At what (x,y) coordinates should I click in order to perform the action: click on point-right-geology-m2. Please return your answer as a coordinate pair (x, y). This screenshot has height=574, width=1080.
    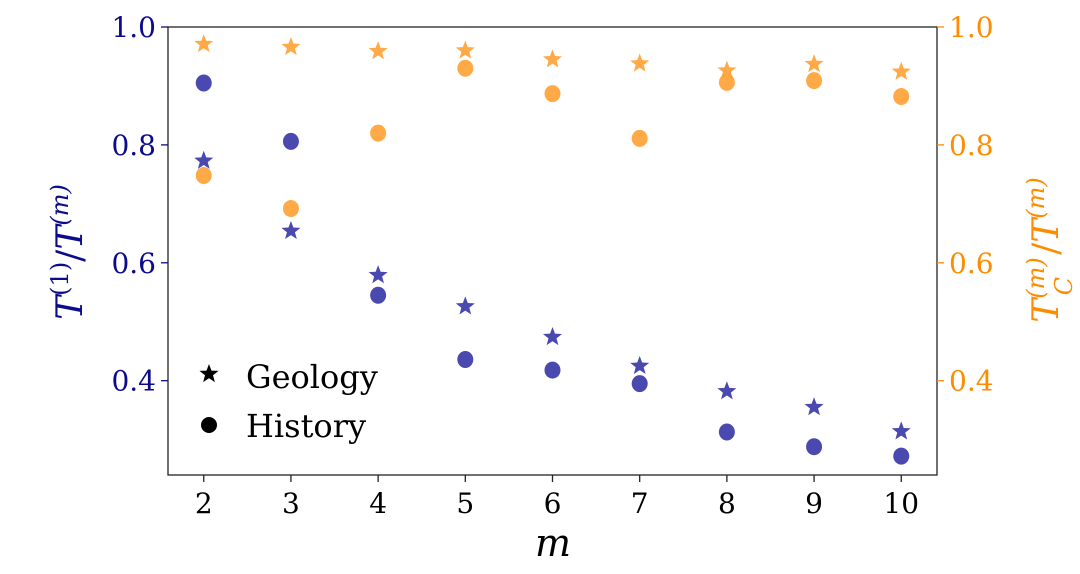
    Looking at the image, I should click on (204, 43).